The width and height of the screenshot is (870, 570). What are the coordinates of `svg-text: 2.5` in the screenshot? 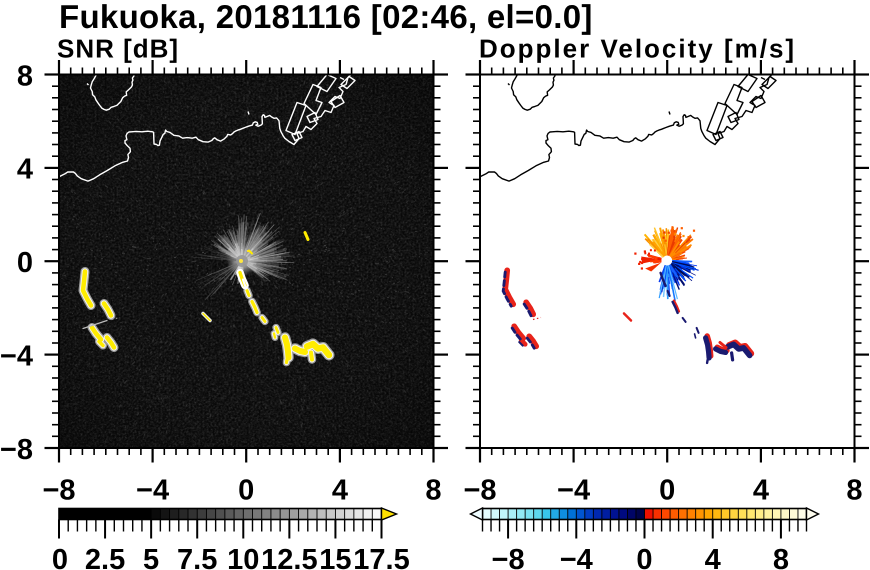 It's located at (105, 557).